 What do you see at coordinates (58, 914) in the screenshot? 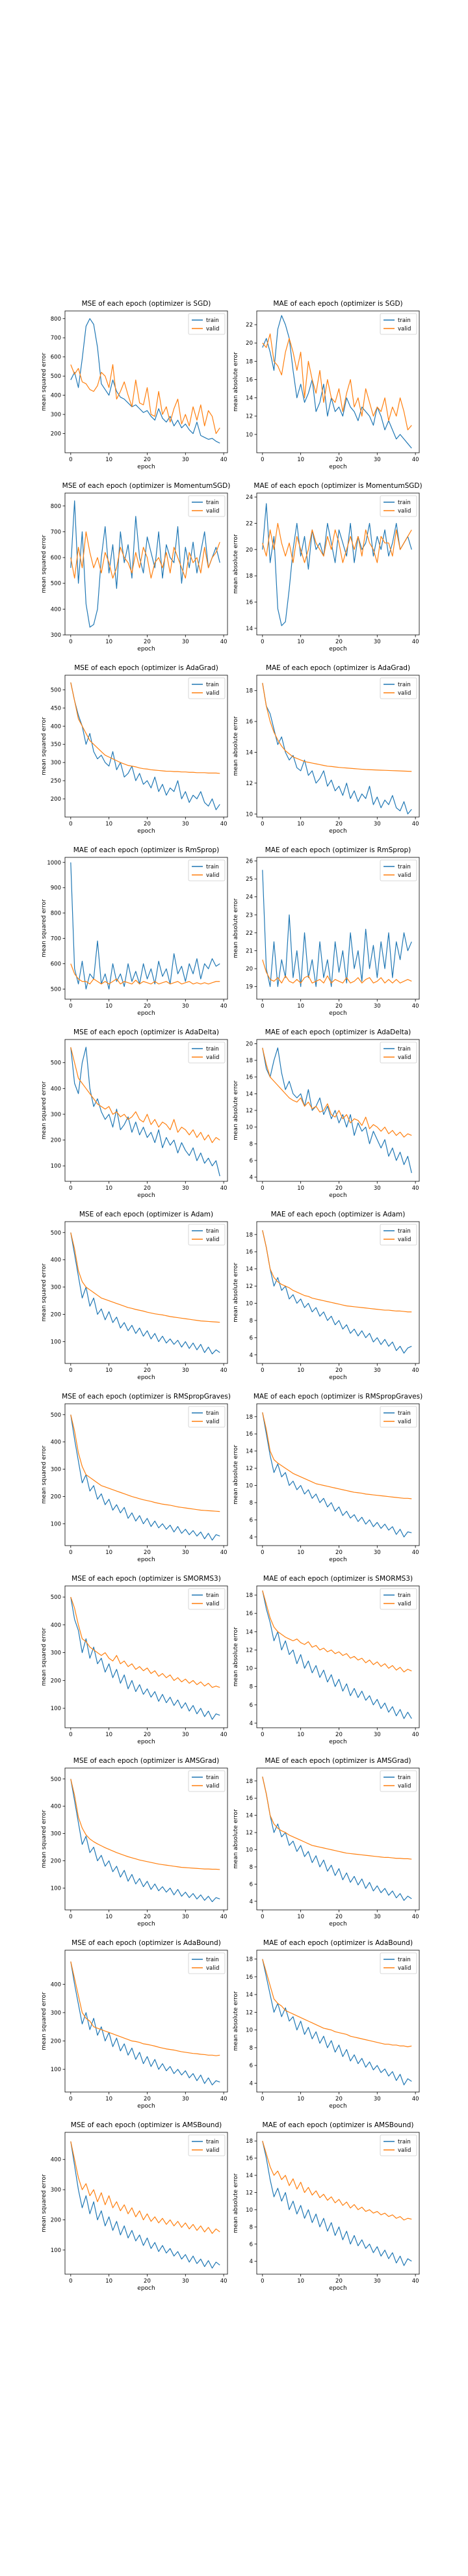
I see `y-tick: 800` at bounding box center [58, 914].